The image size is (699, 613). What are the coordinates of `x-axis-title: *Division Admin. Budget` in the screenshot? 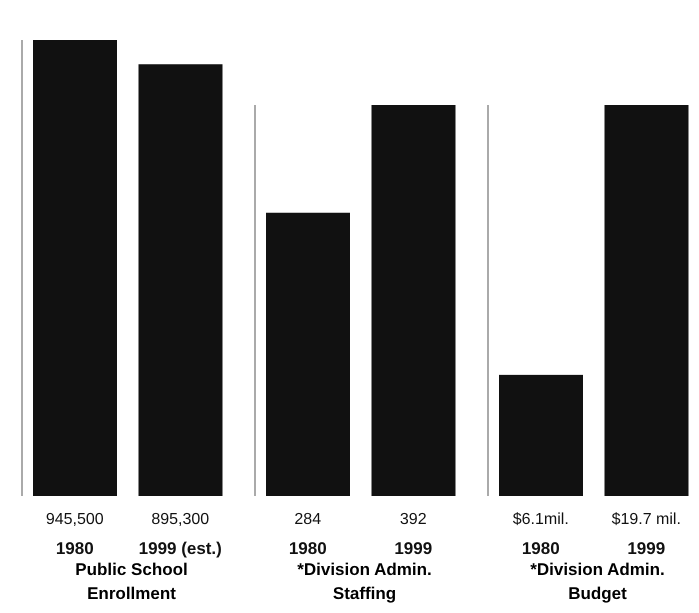 It's located at (597, 582).